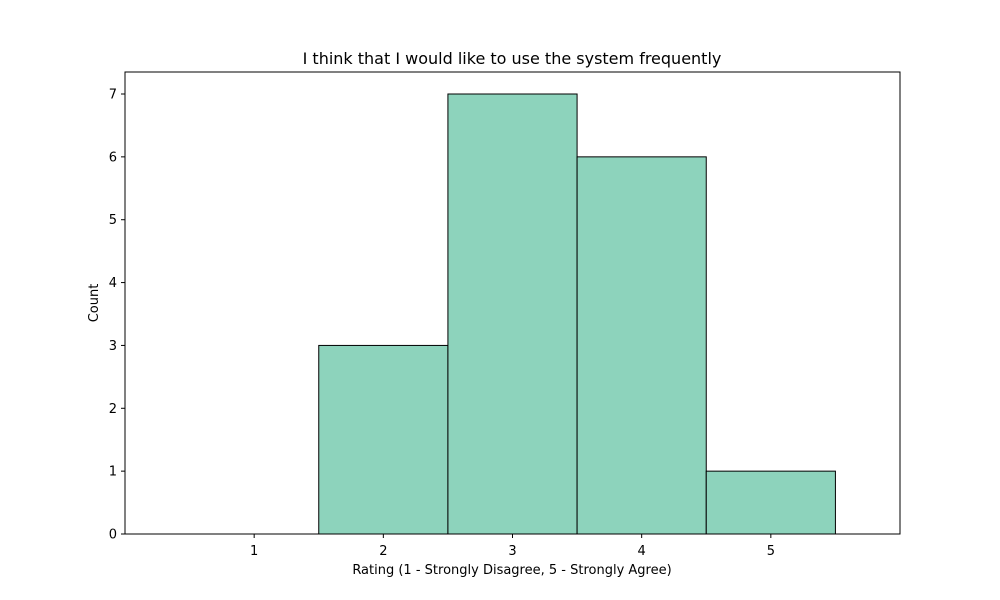  What do you see at coordinates (94, 303) in the screenshot?
I see `y-axis-label: Count` at bounding box center [94, 303].